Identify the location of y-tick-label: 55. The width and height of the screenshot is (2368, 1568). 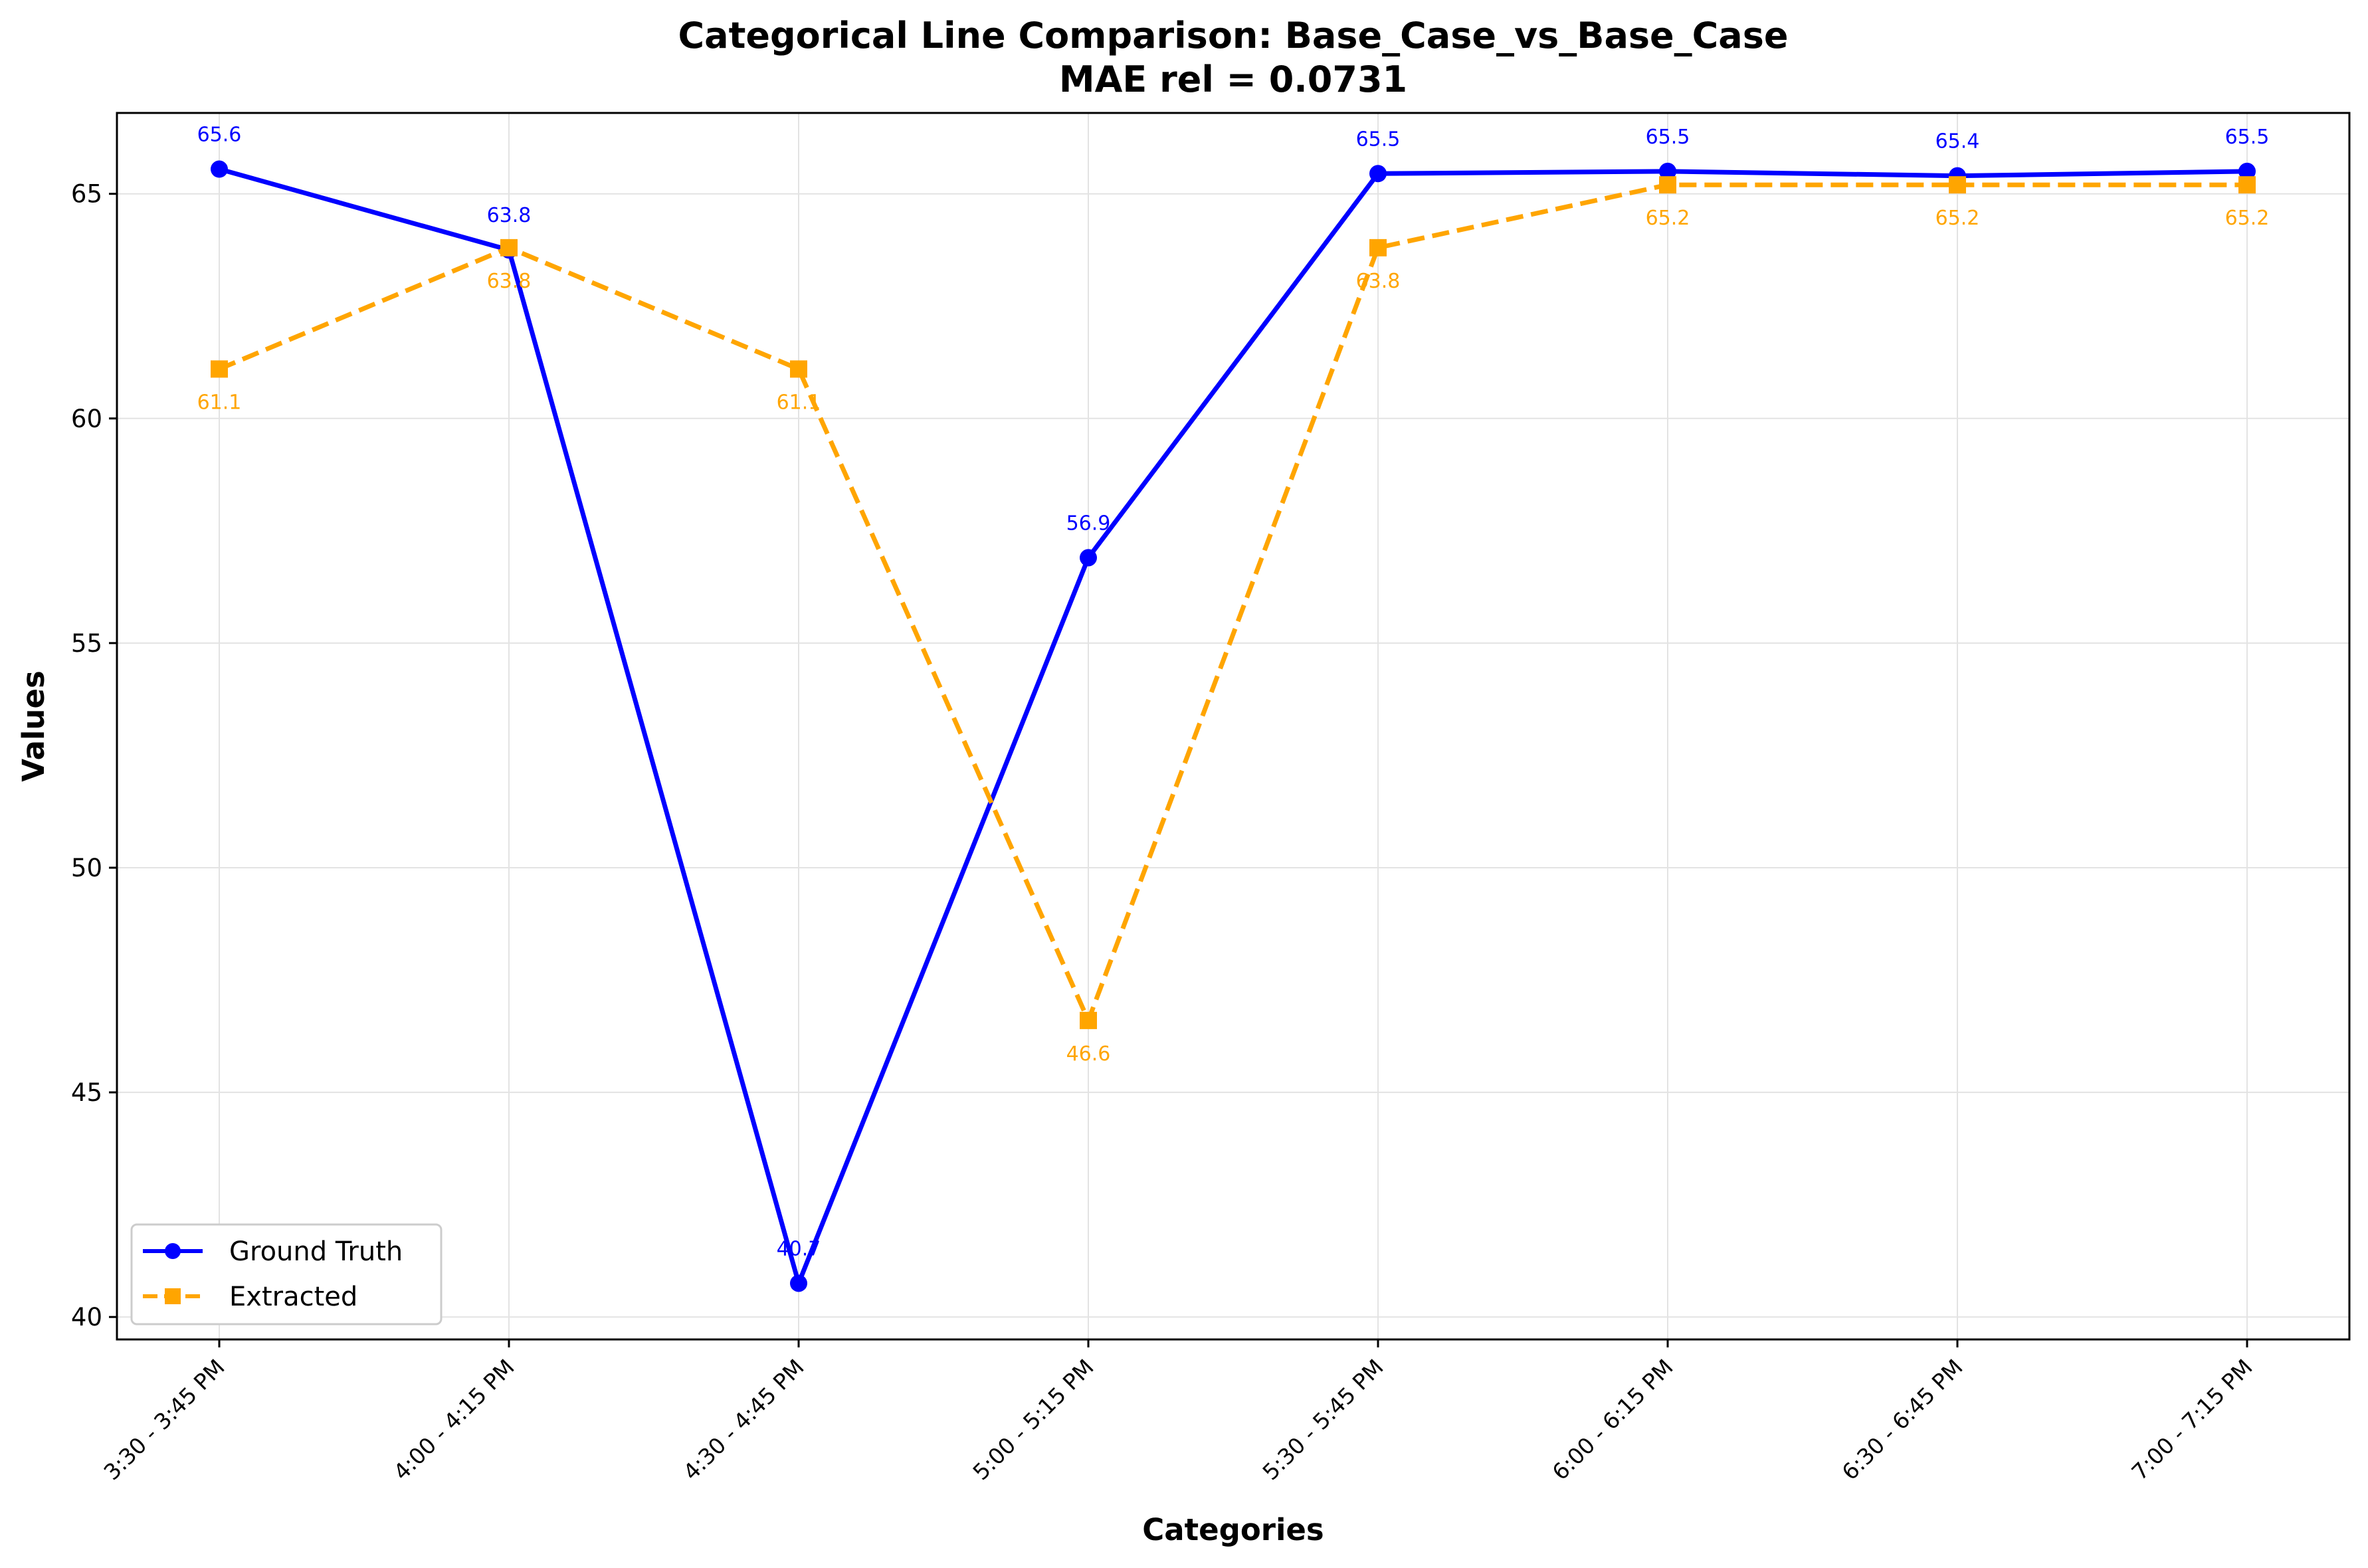
(86, 643).